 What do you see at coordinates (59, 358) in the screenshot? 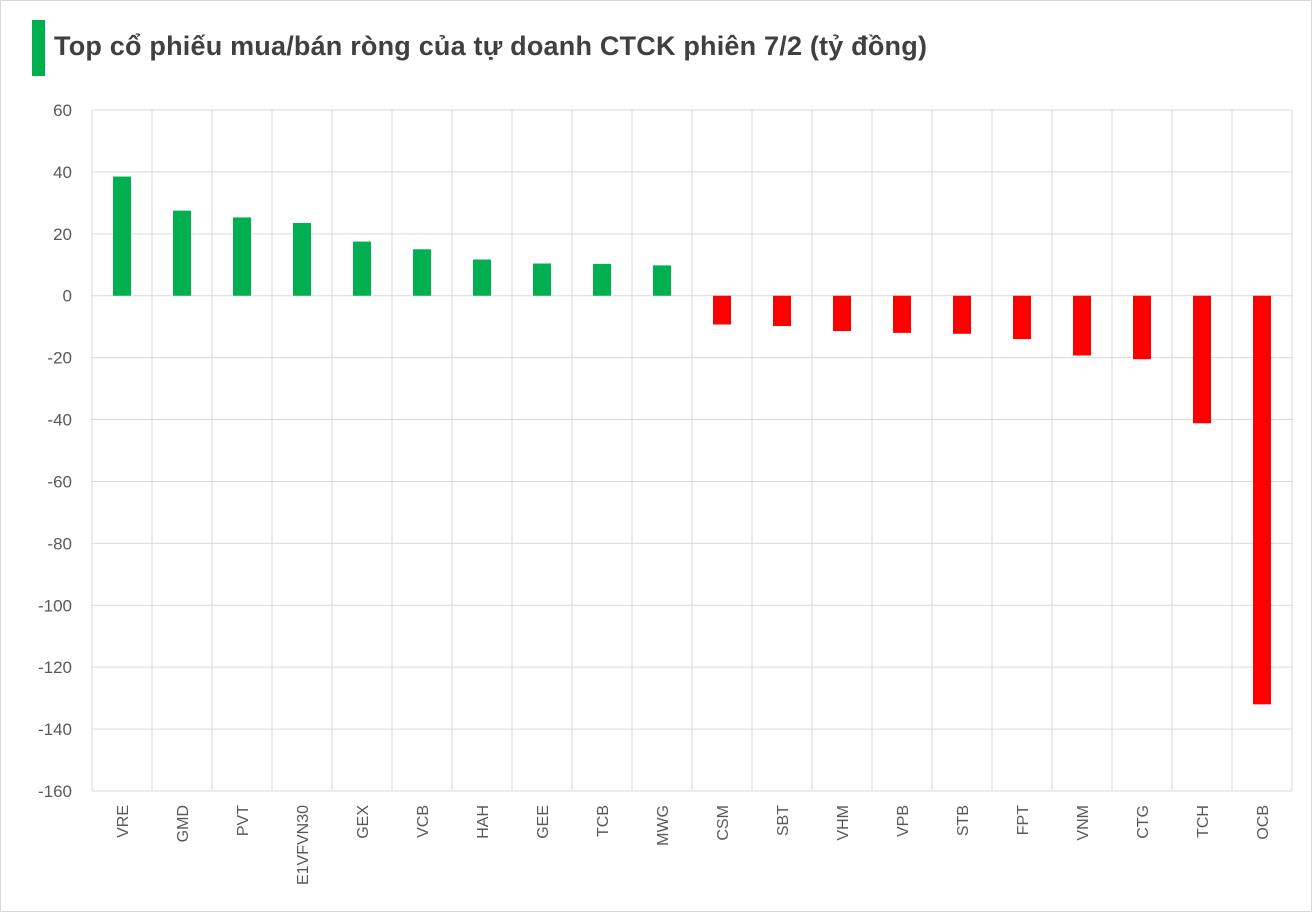
I see `y-tick-label: -20` at bounding box center [59, 358].